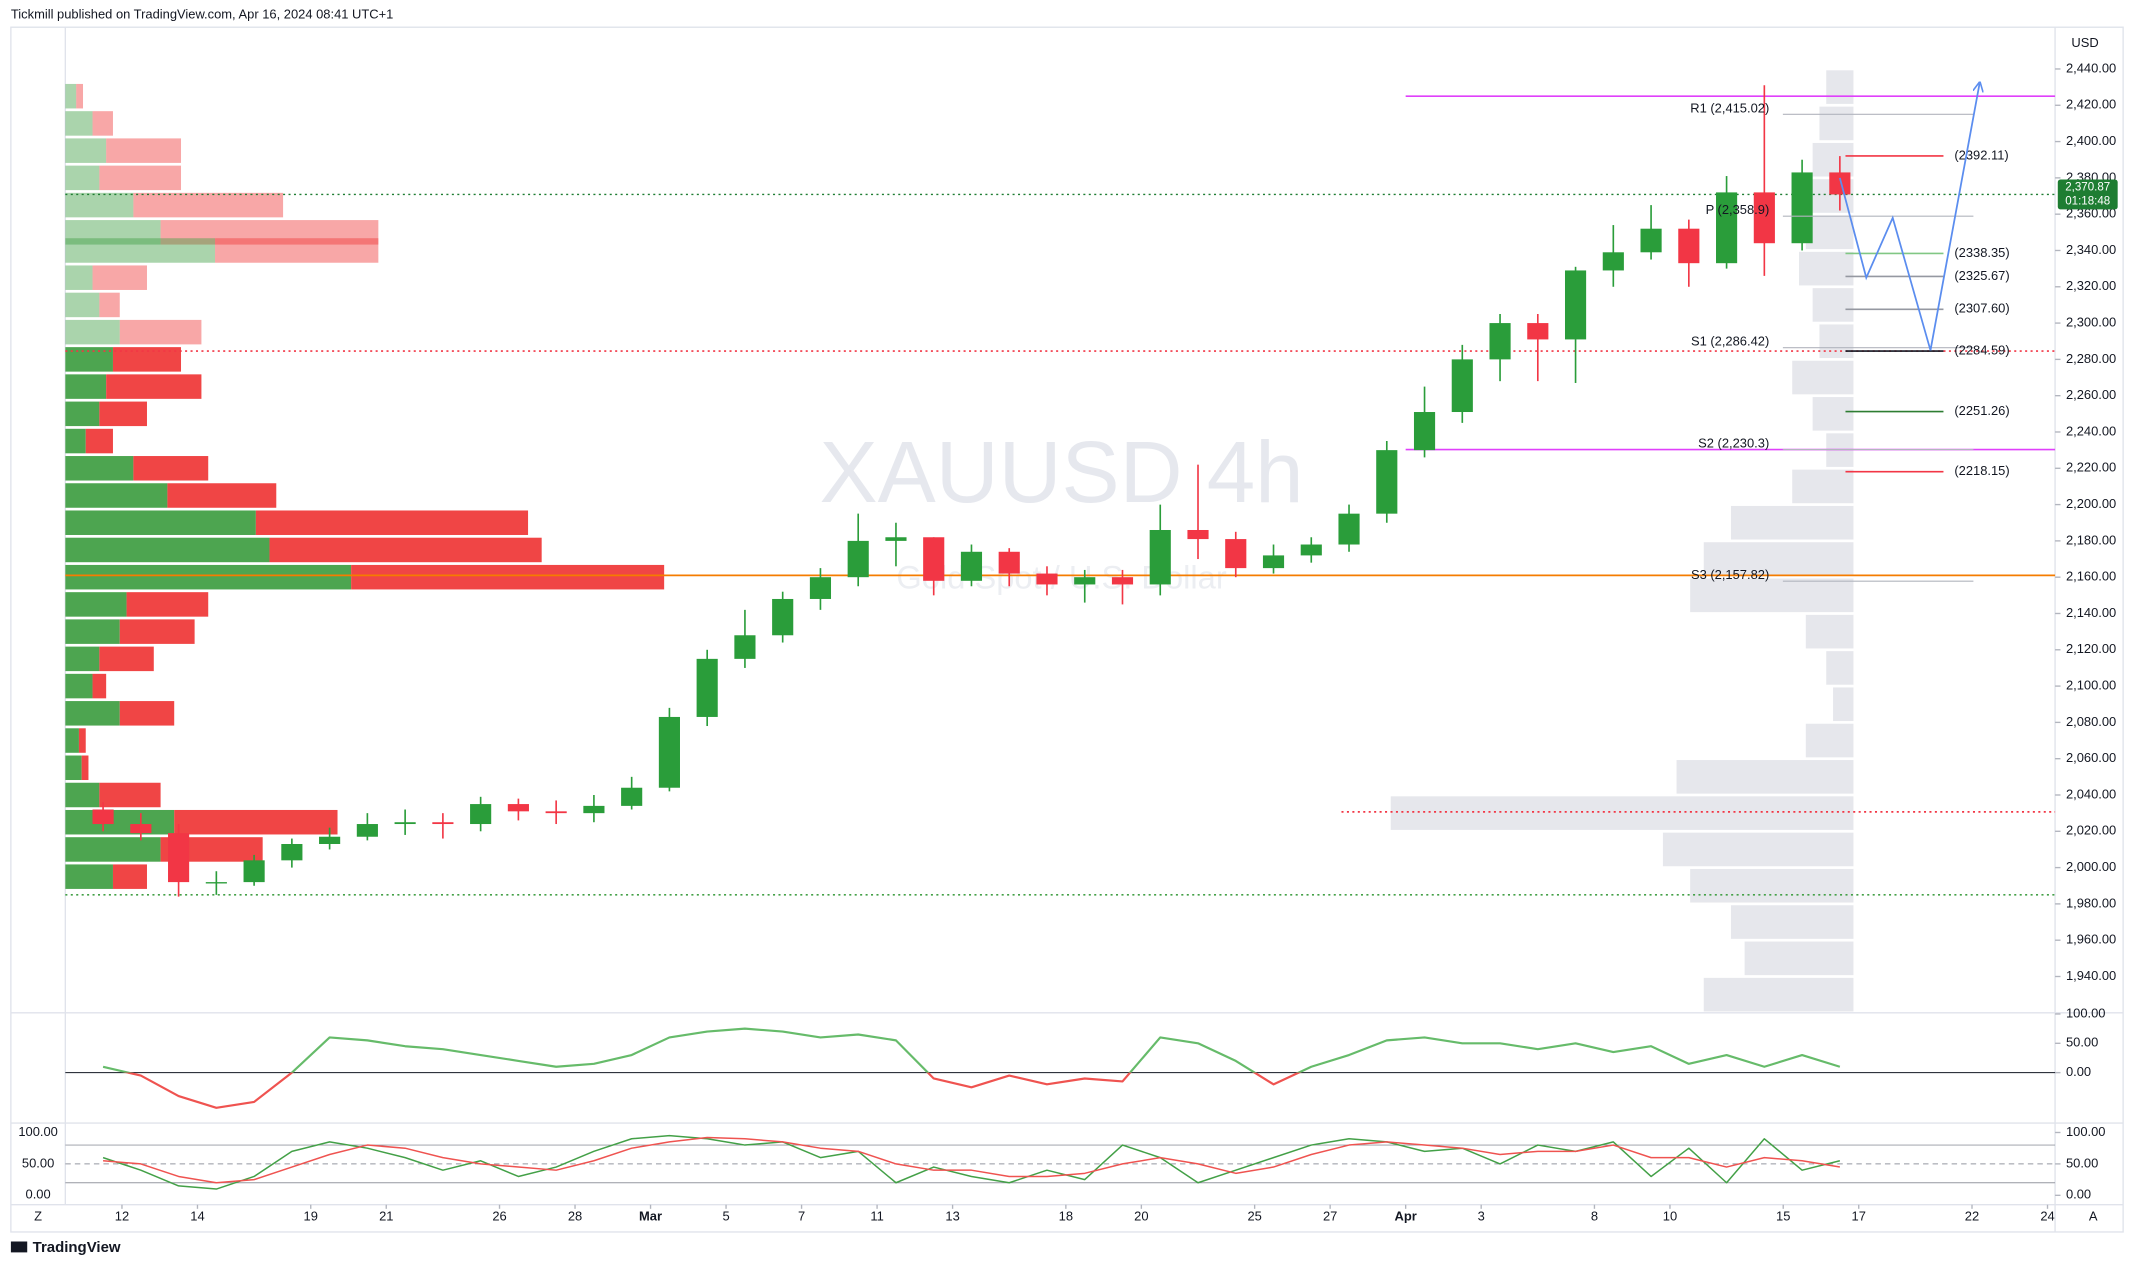  I want to click on auto-scale-button: A, so click(2093, 1215).